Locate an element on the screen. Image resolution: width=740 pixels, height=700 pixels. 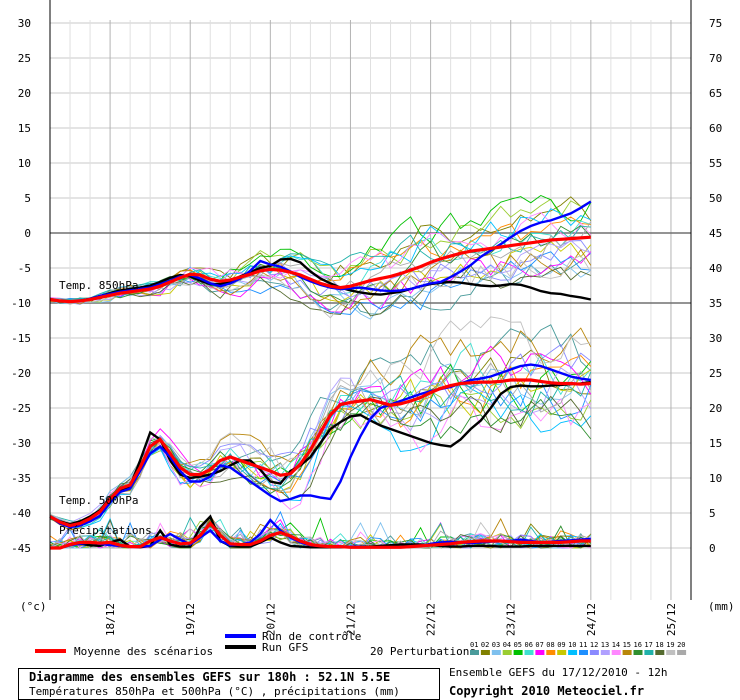
left-tick-label: -5 is located at coordinates (24, 268).